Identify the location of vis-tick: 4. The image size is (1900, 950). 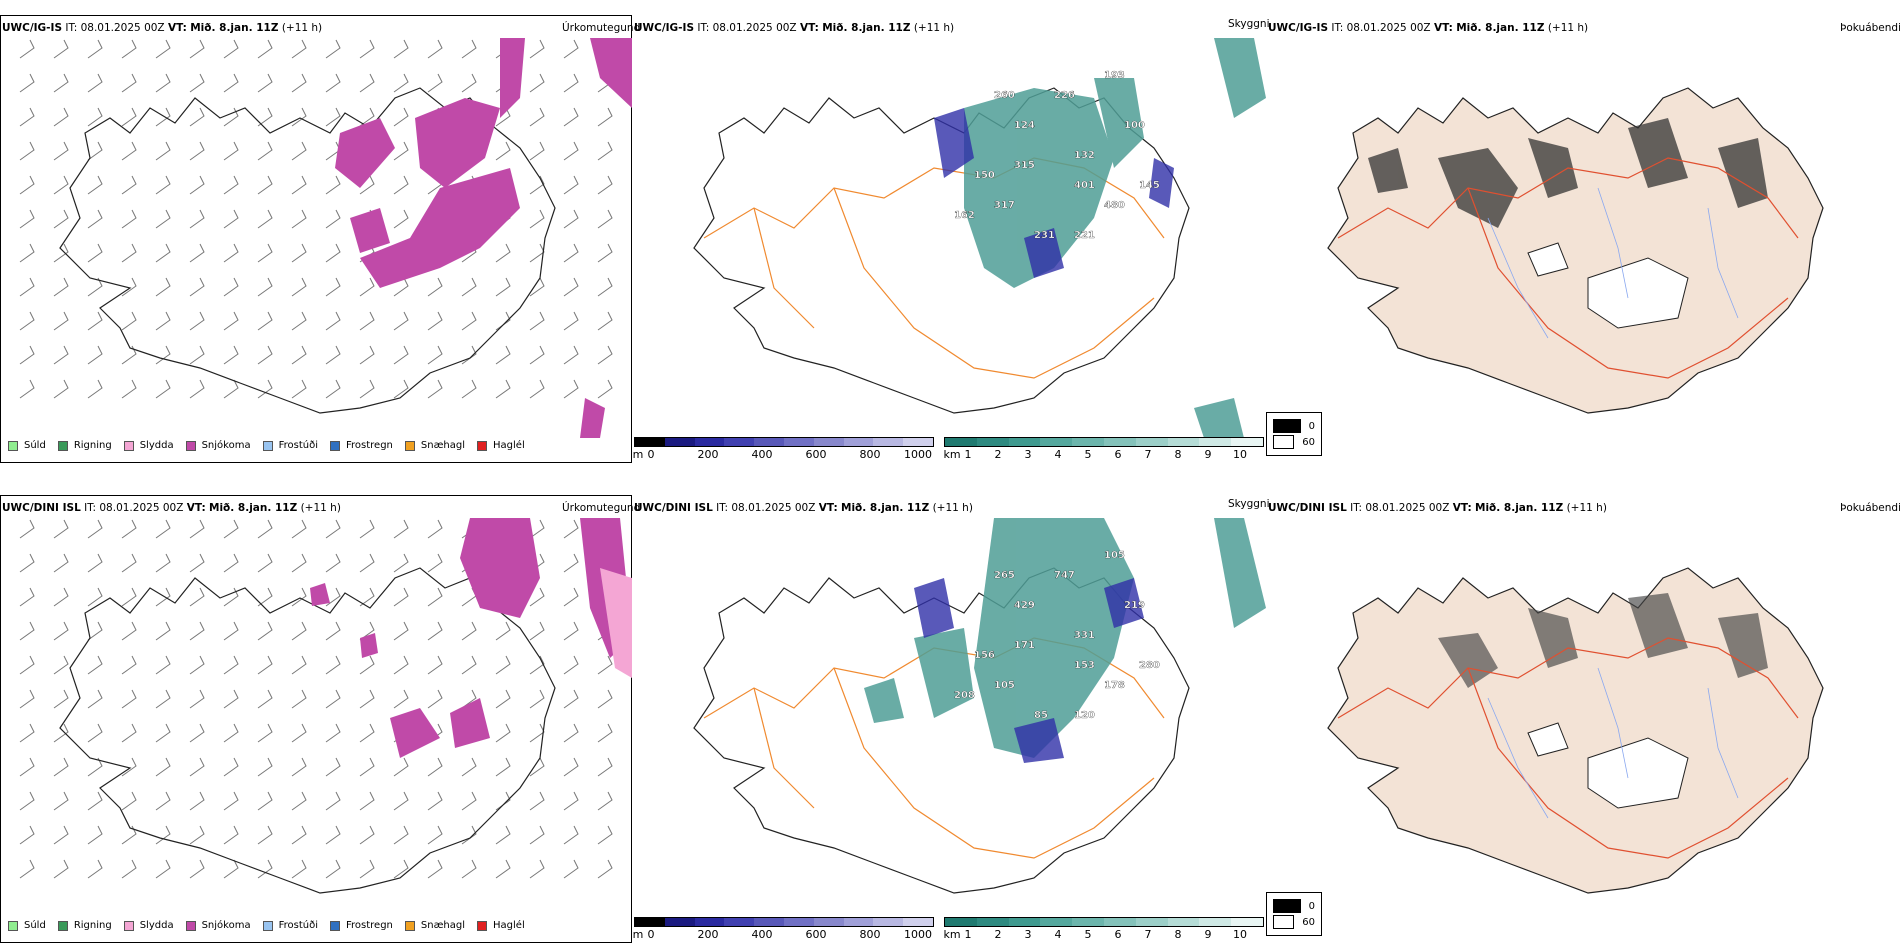
(1058, 454).